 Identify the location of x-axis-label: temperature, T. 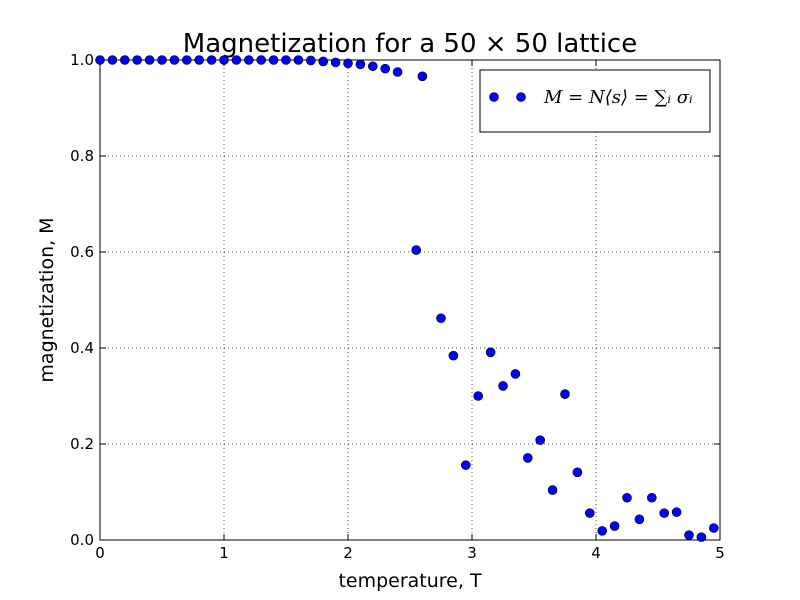
(410, 581).